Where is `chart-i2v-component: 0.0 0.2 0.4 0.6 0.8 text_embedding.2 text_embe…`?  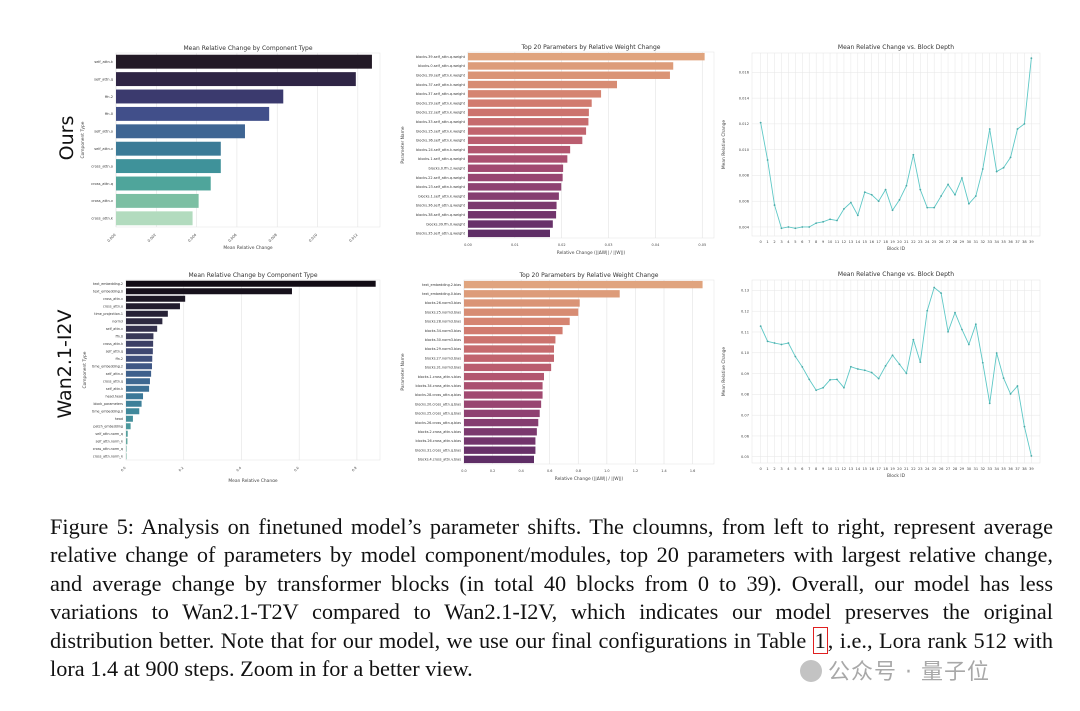 chart-i2v-component: 0.0 0.2 0.4 0.6 0.8 text_embedding.2 text_embe… is located at coordinates (220, 374).